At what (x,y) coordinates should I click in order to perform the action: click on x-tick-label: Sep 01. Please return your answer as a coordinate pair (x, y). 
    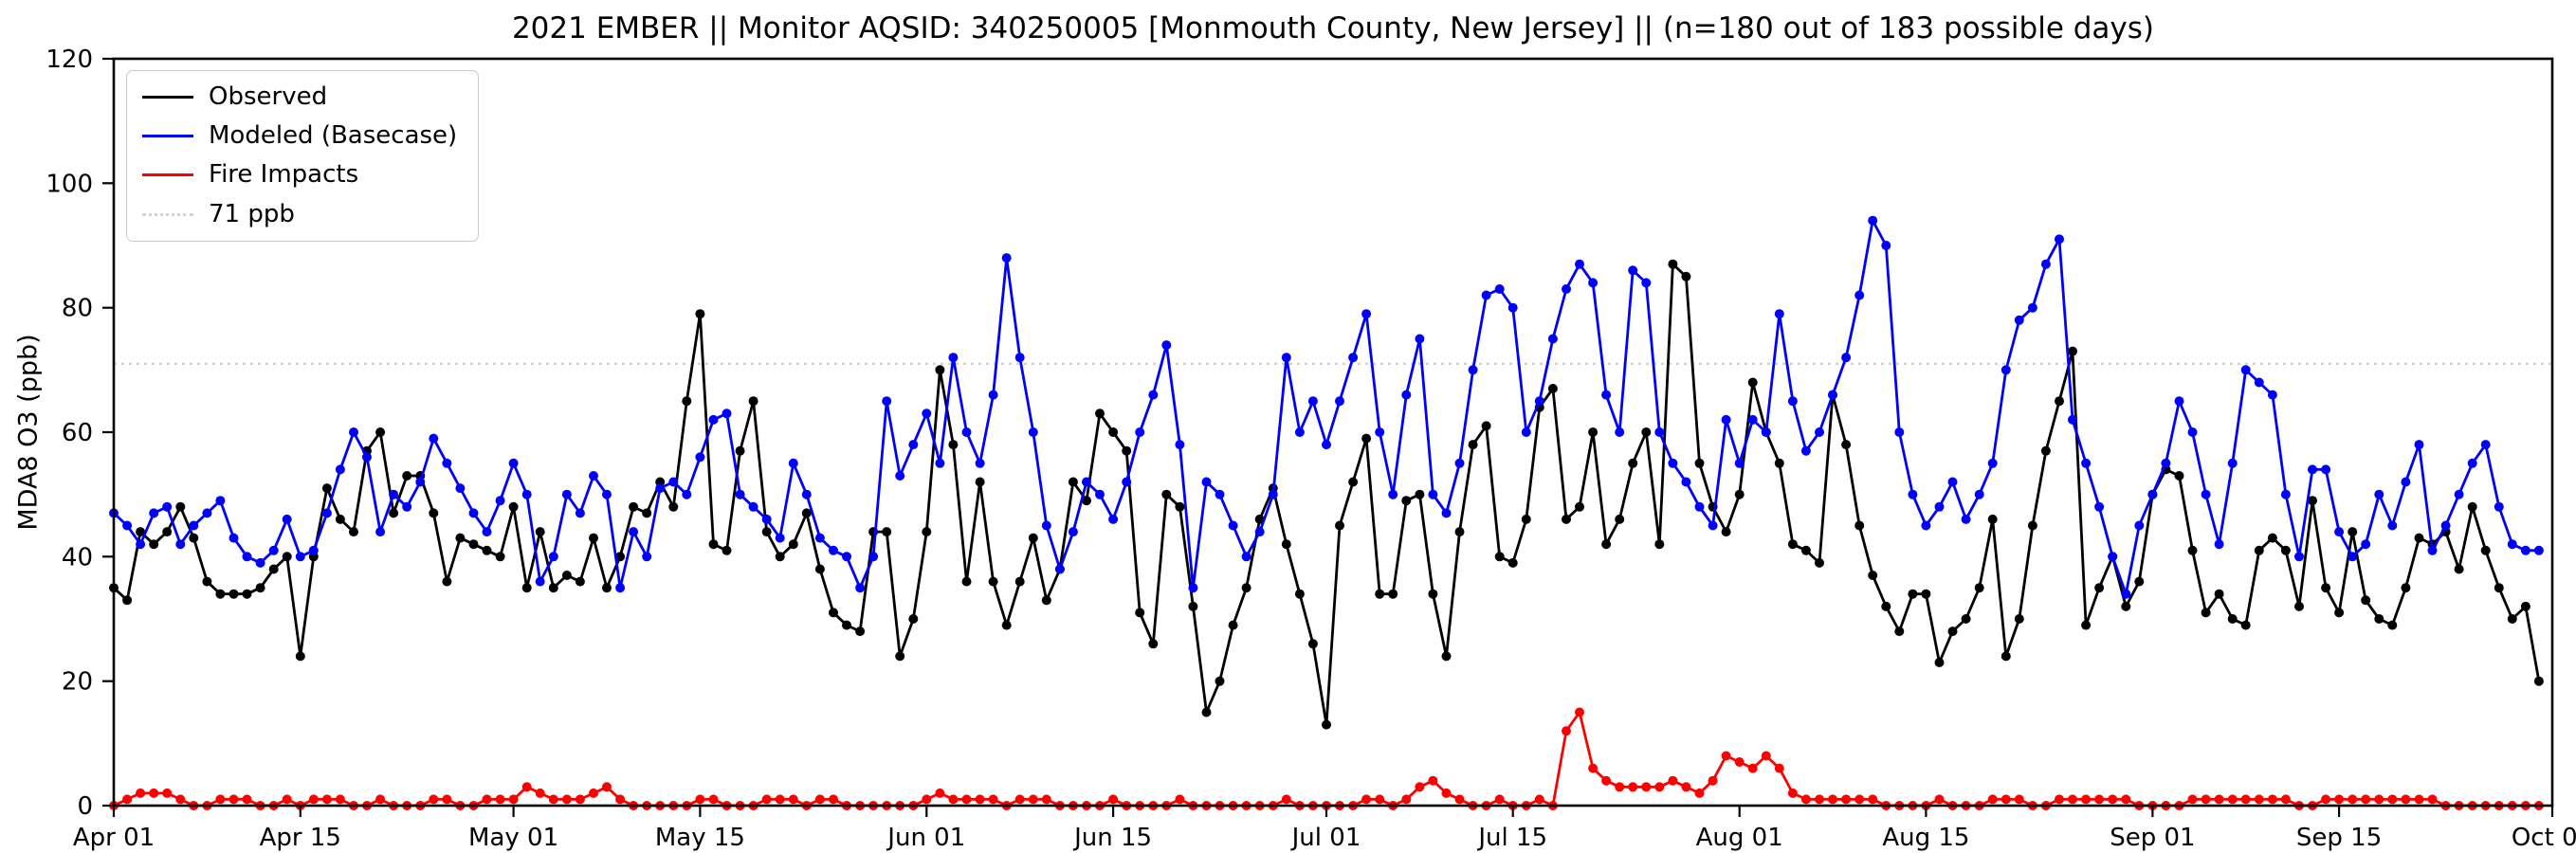
    Looking at the image, I should click on (2152, 838).